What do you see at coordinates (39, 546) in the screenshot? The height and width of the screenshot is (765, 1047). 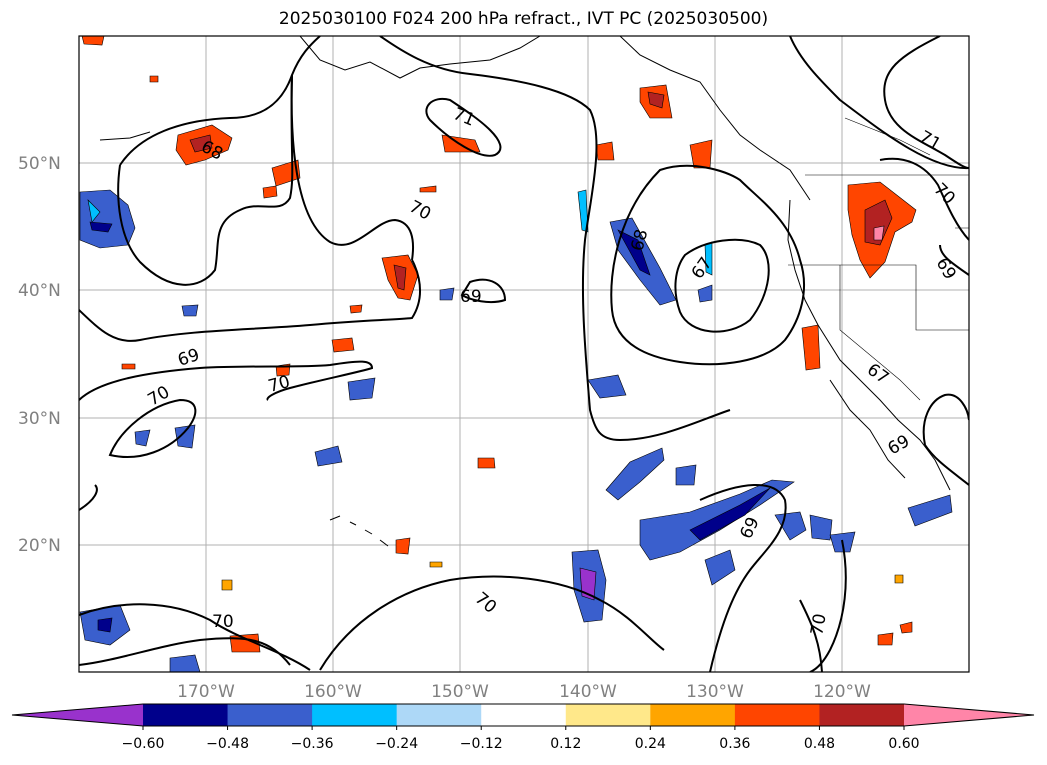 I see `lat-label: 20°N` at bounding box center [39, 546].